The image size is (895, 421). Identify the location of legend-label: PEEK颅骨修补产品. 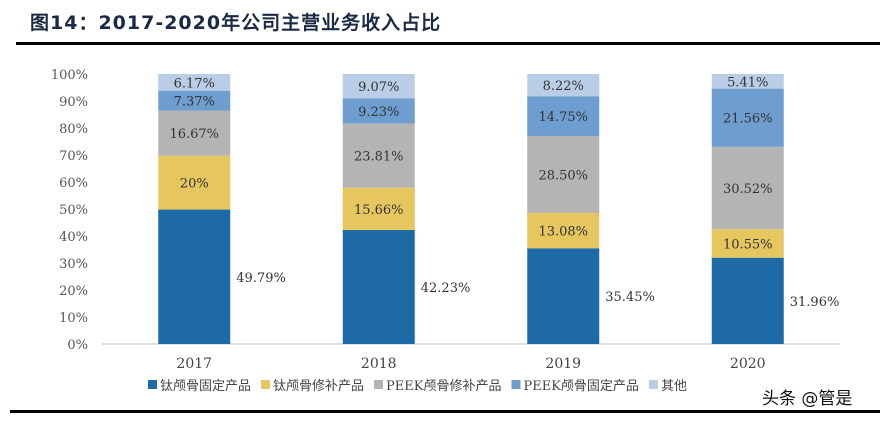
(443, 386).